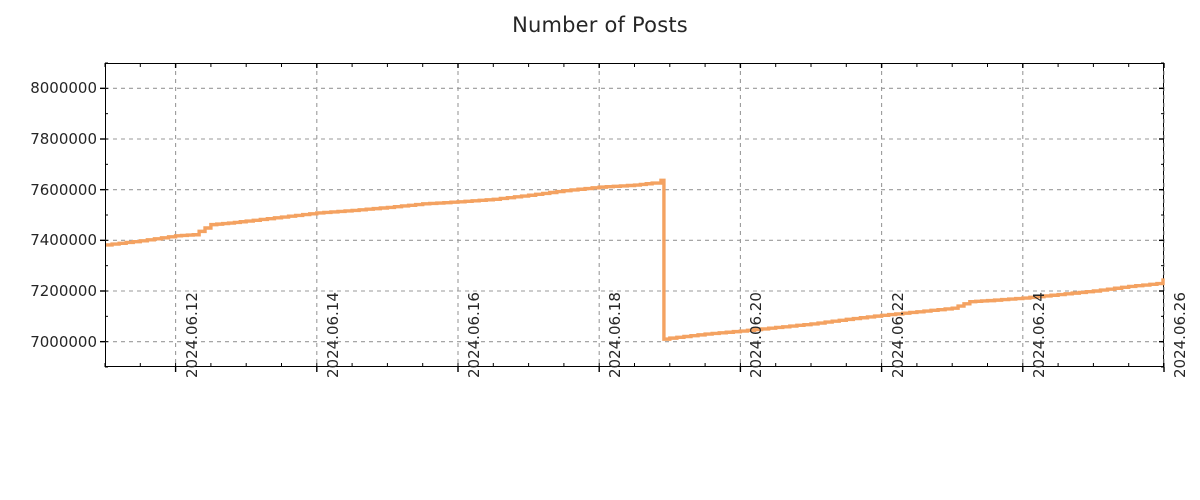 Image resolution: width=1200 pixels, height=500 pixels. I want to click on x-axis-tick-label: 2024.06.26, so click(1180, 335).